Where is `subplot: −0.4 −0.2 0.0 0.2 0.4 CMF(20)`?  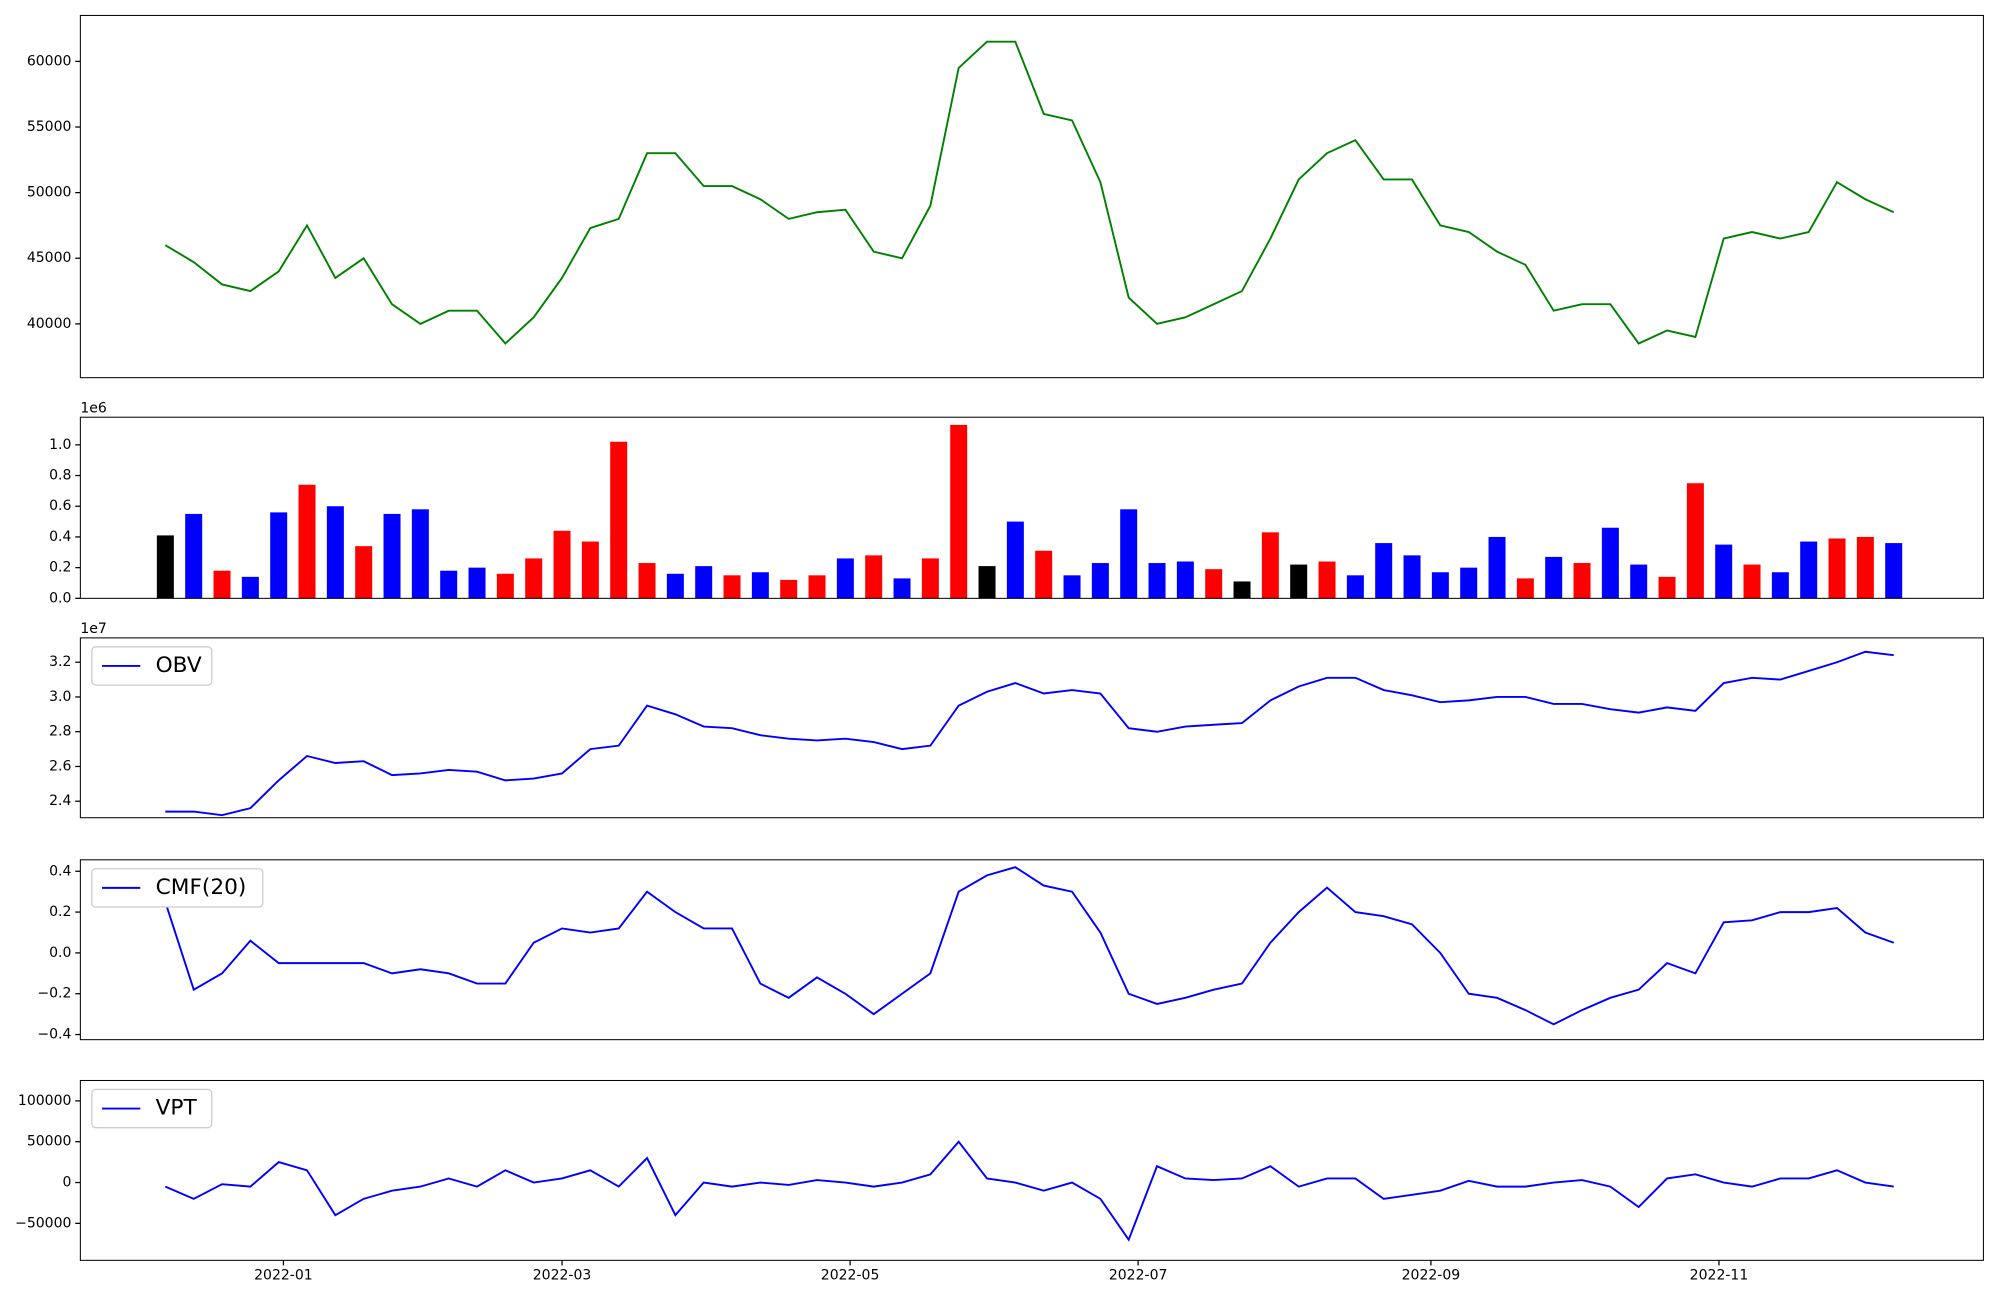 subplot: −0.4 −0.2 0.0 0.2 0.4 CMF(20) is located at coordinates (1010, 951).